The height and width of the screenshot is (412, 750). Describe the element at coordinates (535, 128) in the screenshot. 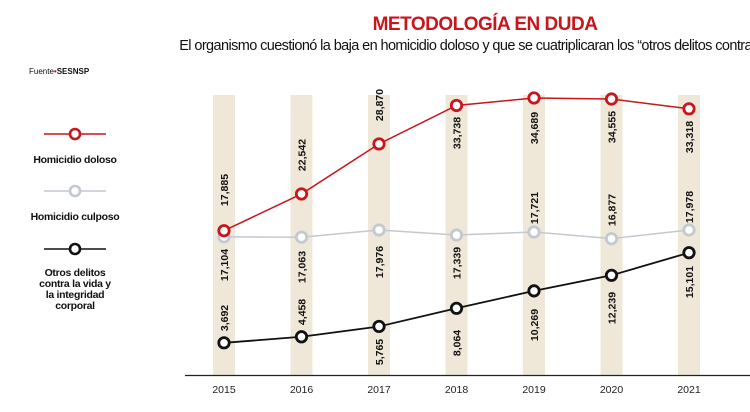

I see `data-label-homicidio-doloso: 34,689` at that location.